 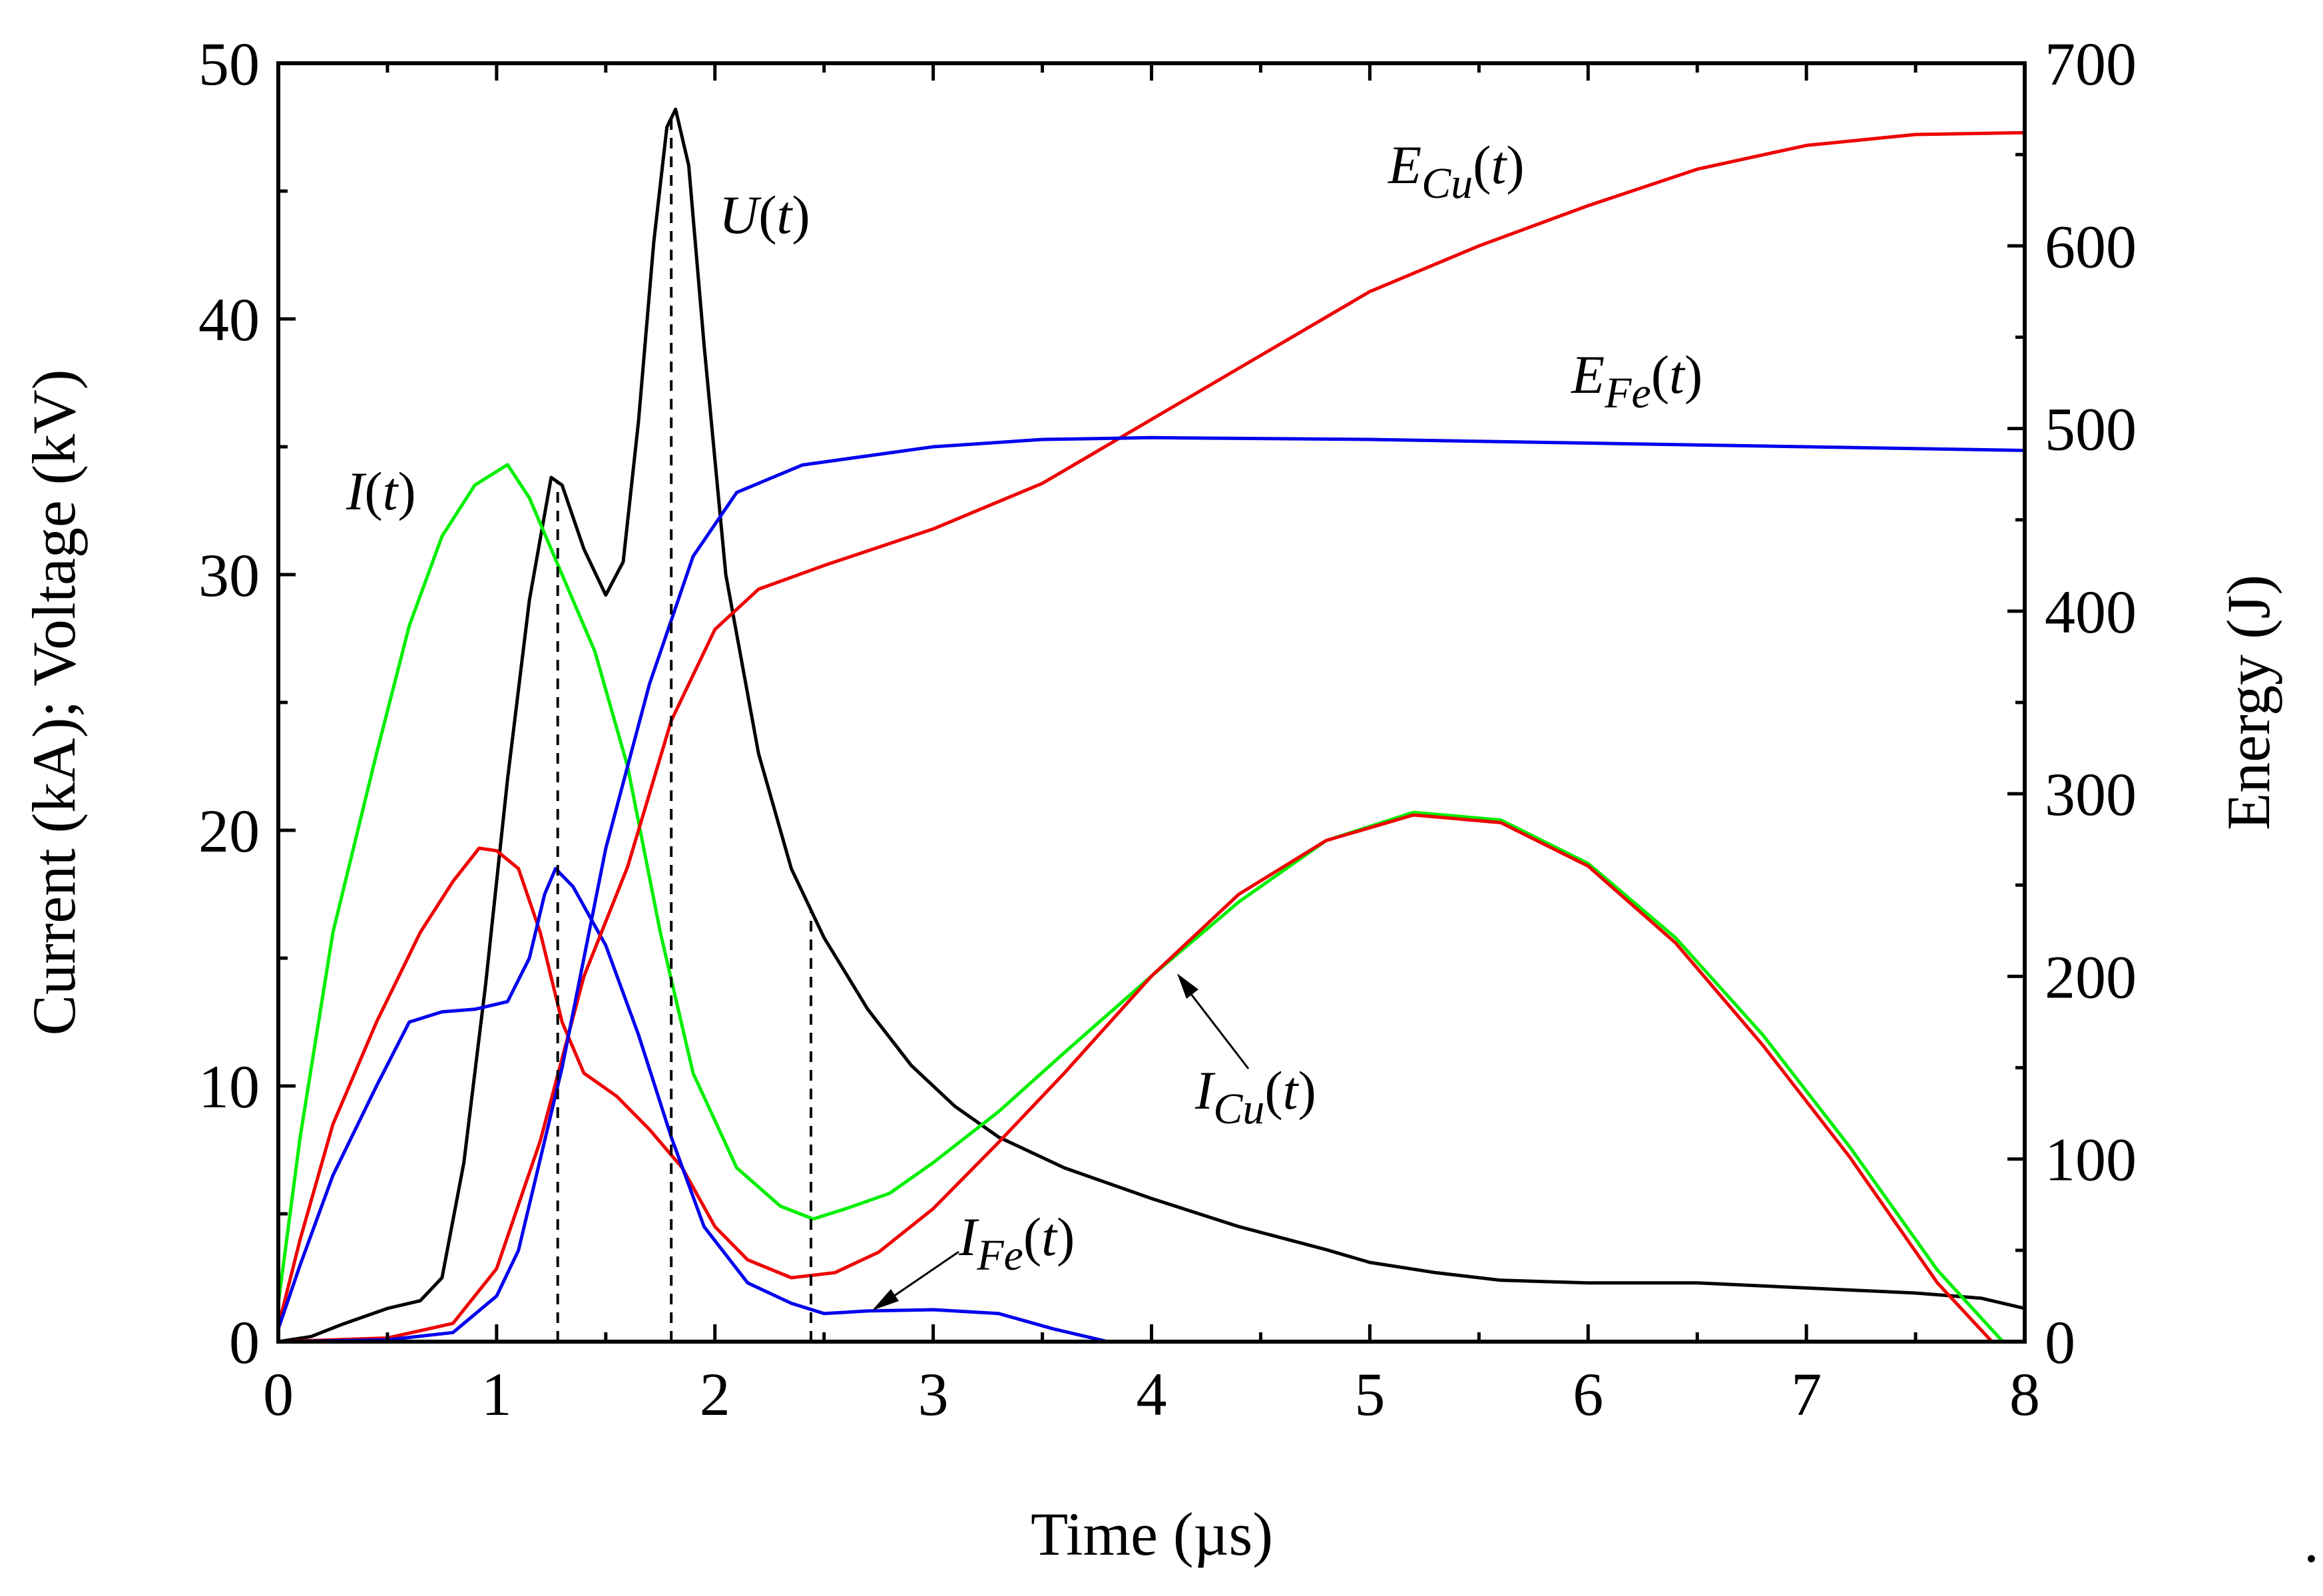 I want to click on arrow-i-cu-line, so click(x=1215, y=1025).